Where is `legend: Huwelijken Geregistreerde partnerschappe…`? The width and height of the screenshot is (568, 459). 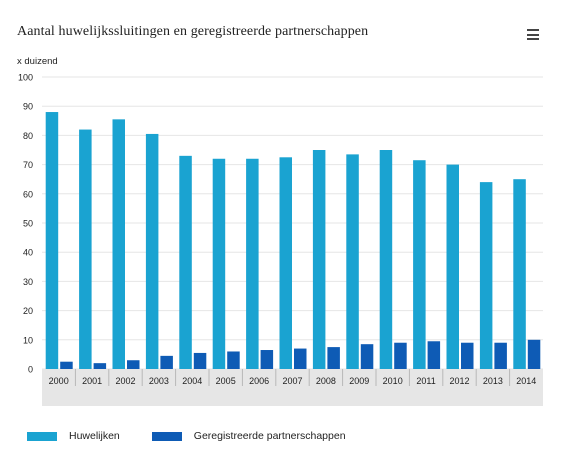 legend: Huwelijken Geregistreerde partnerschappe… is located at coordinates (202, 436).